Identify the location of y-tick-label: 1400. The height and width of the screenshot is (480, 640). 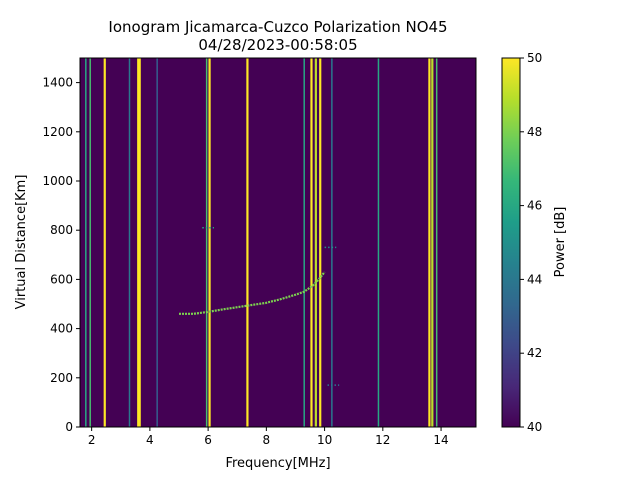
(57, 83).